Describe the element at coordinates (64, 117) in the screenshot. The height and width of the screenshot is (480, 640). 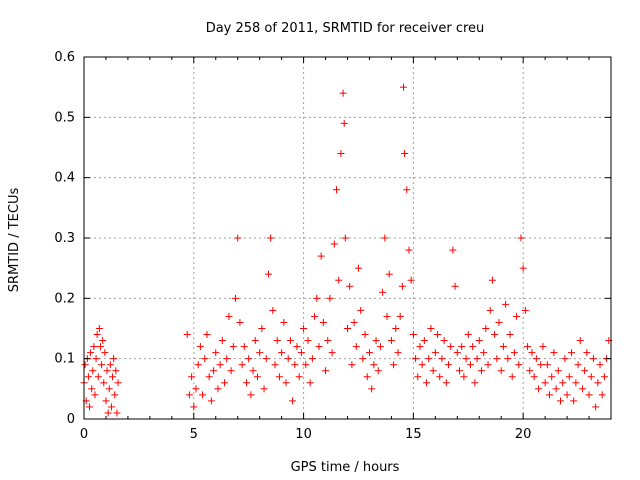
I see `y-tick-label: 0.5` at that location.